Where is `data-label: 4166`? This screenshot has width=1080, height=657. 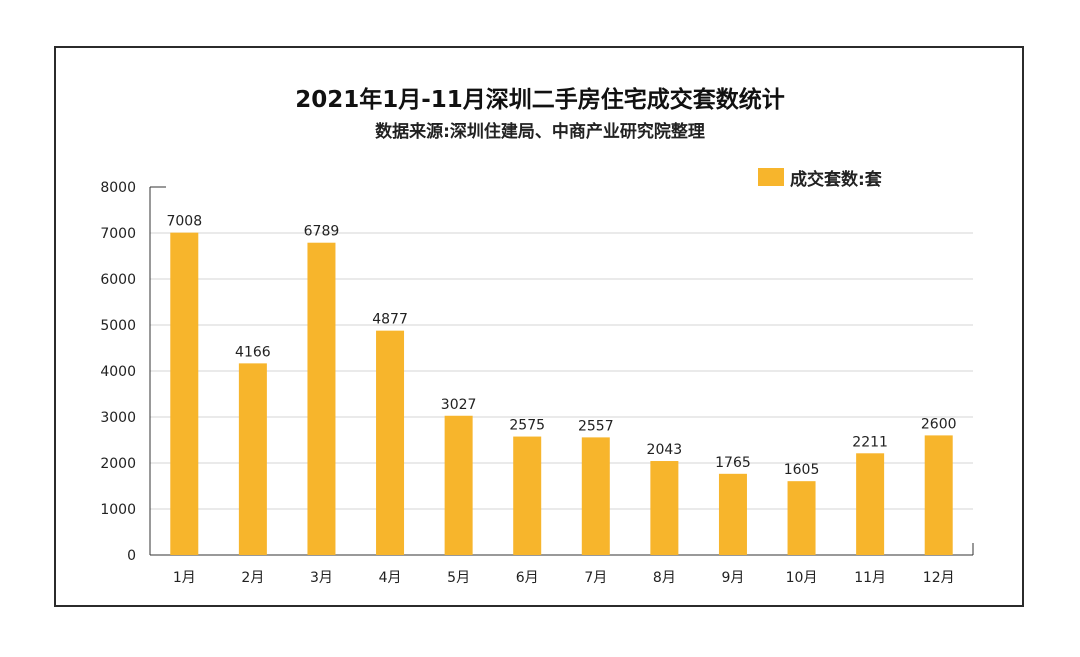 data-label: 4166 is located at coordinates (253, 352).